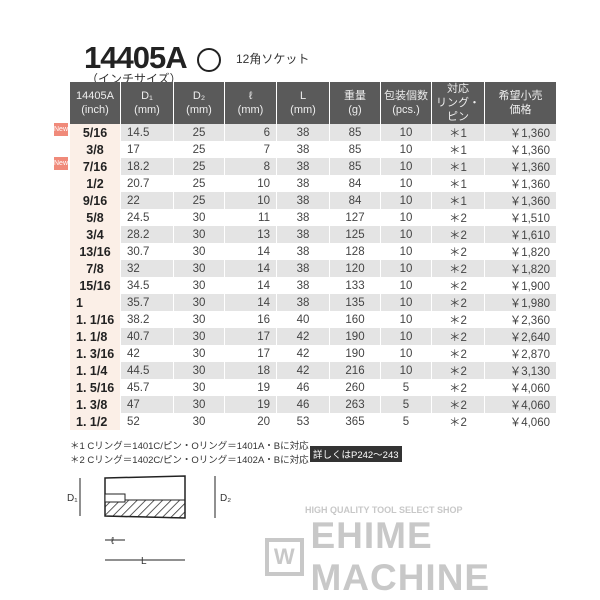 The width and height of the screenshot is (600, 600). I want to click on table-cell: 30.7, so click(147, 251).